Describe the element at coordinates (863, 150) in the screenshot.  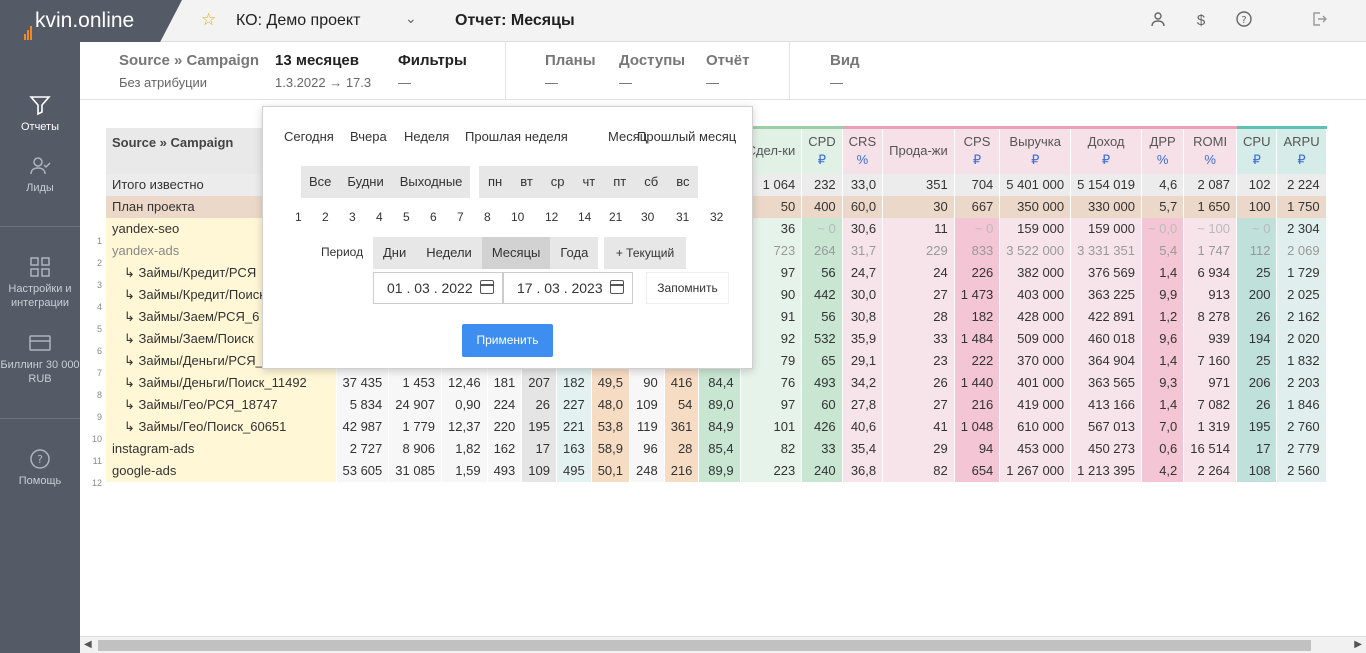
I see `column-header: CRS%` at that location.